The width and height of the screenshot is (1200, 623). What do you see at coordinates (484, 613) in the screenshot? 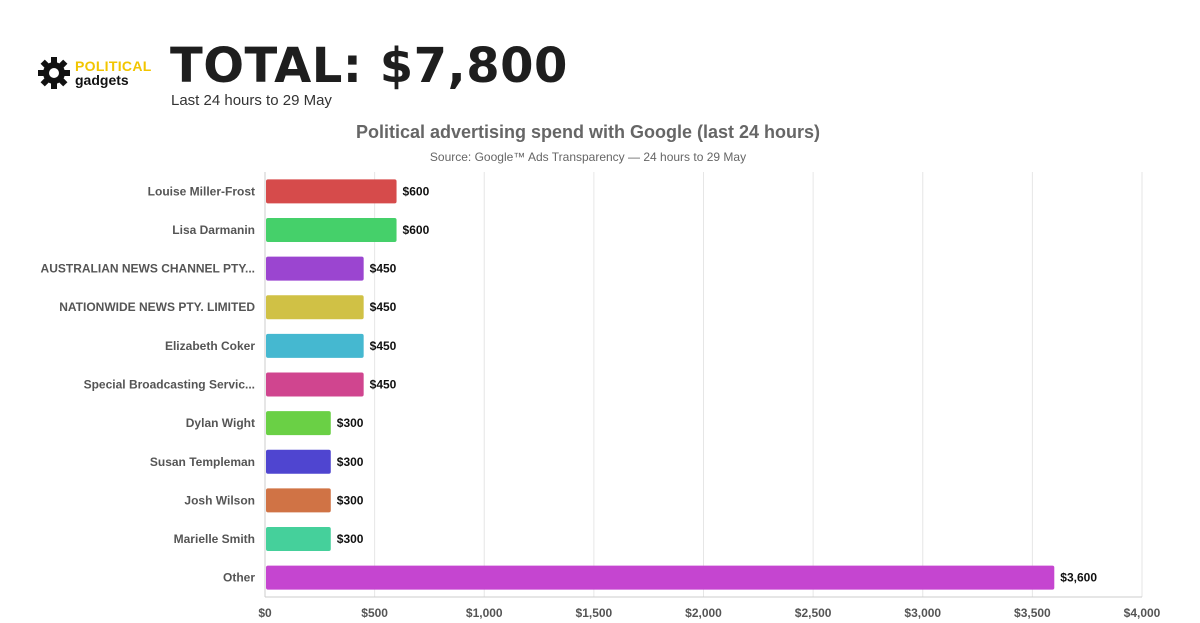
I see `x-tick-label: $1,000` at bounding box center [484, 613].